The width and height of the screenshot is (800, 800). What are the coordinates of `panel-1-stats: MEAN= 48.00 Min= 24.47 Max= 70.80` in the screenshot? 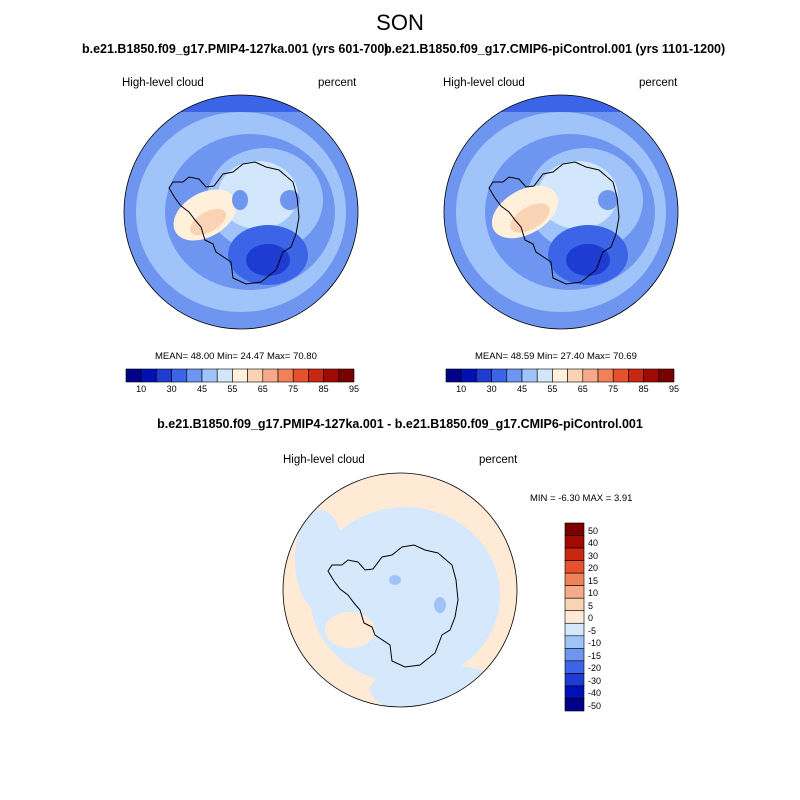 It's located at (236, 356).